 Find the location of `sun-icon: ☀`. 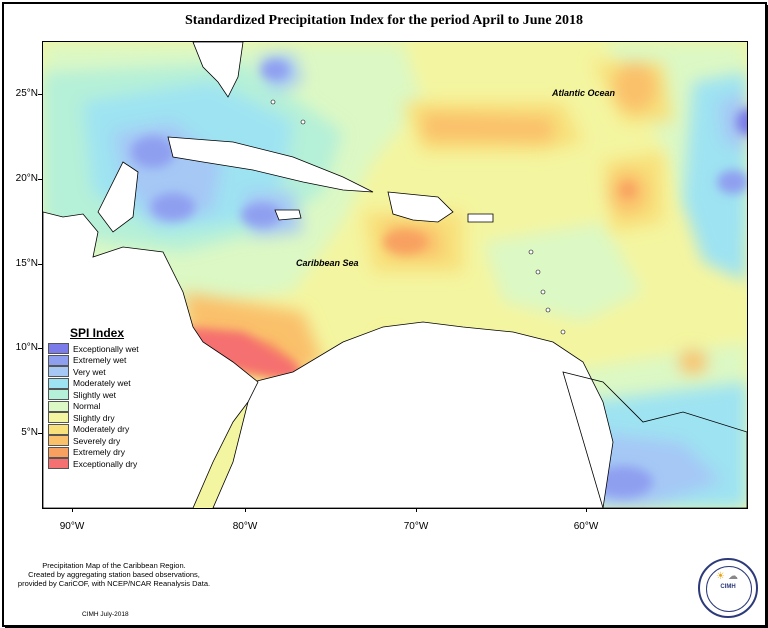

sun-icon: ☀ is located at coordinates (720, 576).